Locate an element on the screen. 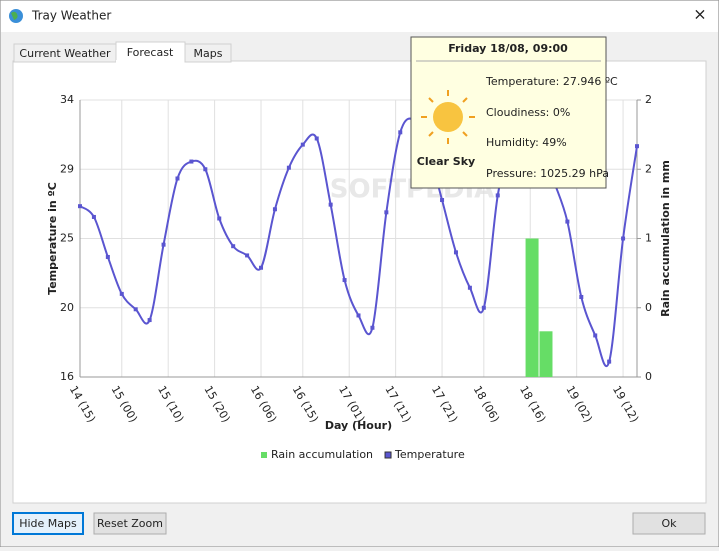 This screenshot has width=719, height=551. tab-label: Maps is located at coordinates (208, 53).